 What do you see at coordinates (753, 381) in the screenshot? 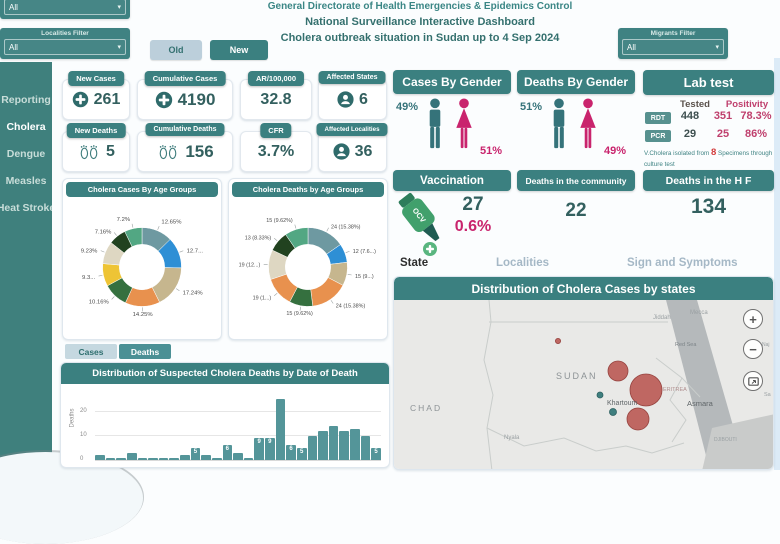
I see `map-fit-screen-button` at bounding box center [753, 381].